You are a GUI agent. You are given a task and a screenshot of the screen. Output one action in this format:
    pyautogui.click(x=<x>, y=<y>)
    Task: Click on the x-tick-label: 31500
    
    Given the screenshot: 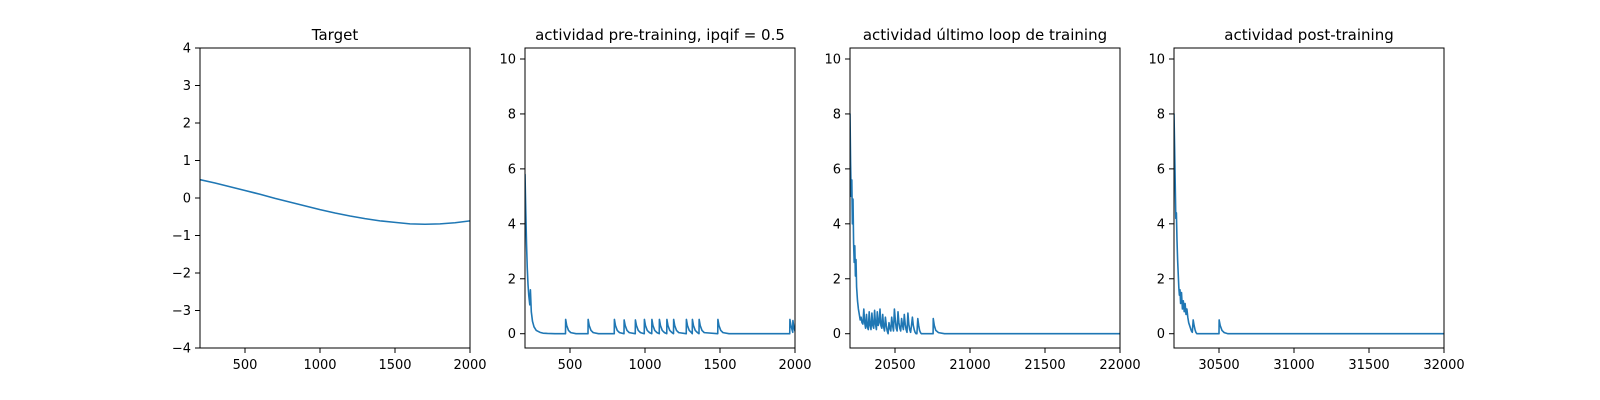 What is the action you would take?
    pyautogui.click(x=1368, y=365)
    